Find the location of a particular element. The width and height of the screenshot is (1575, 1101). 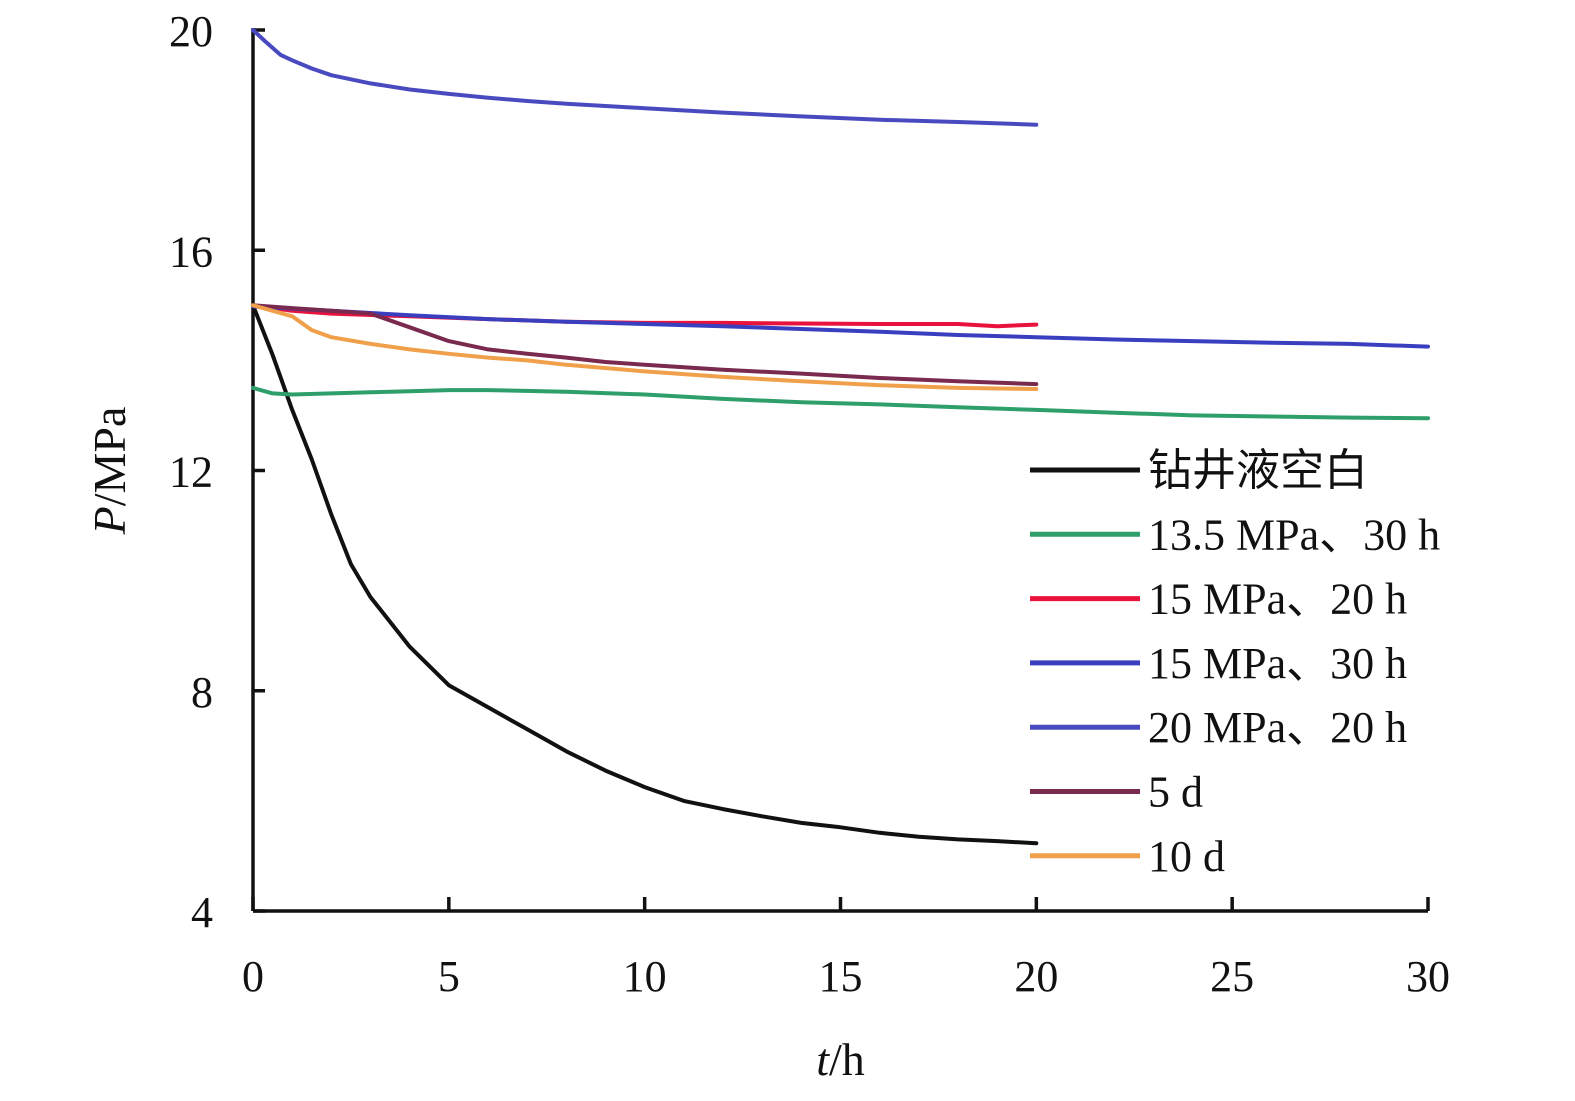

legend-item: 20 MPa、20 h is located at coordinates (1218, 727).